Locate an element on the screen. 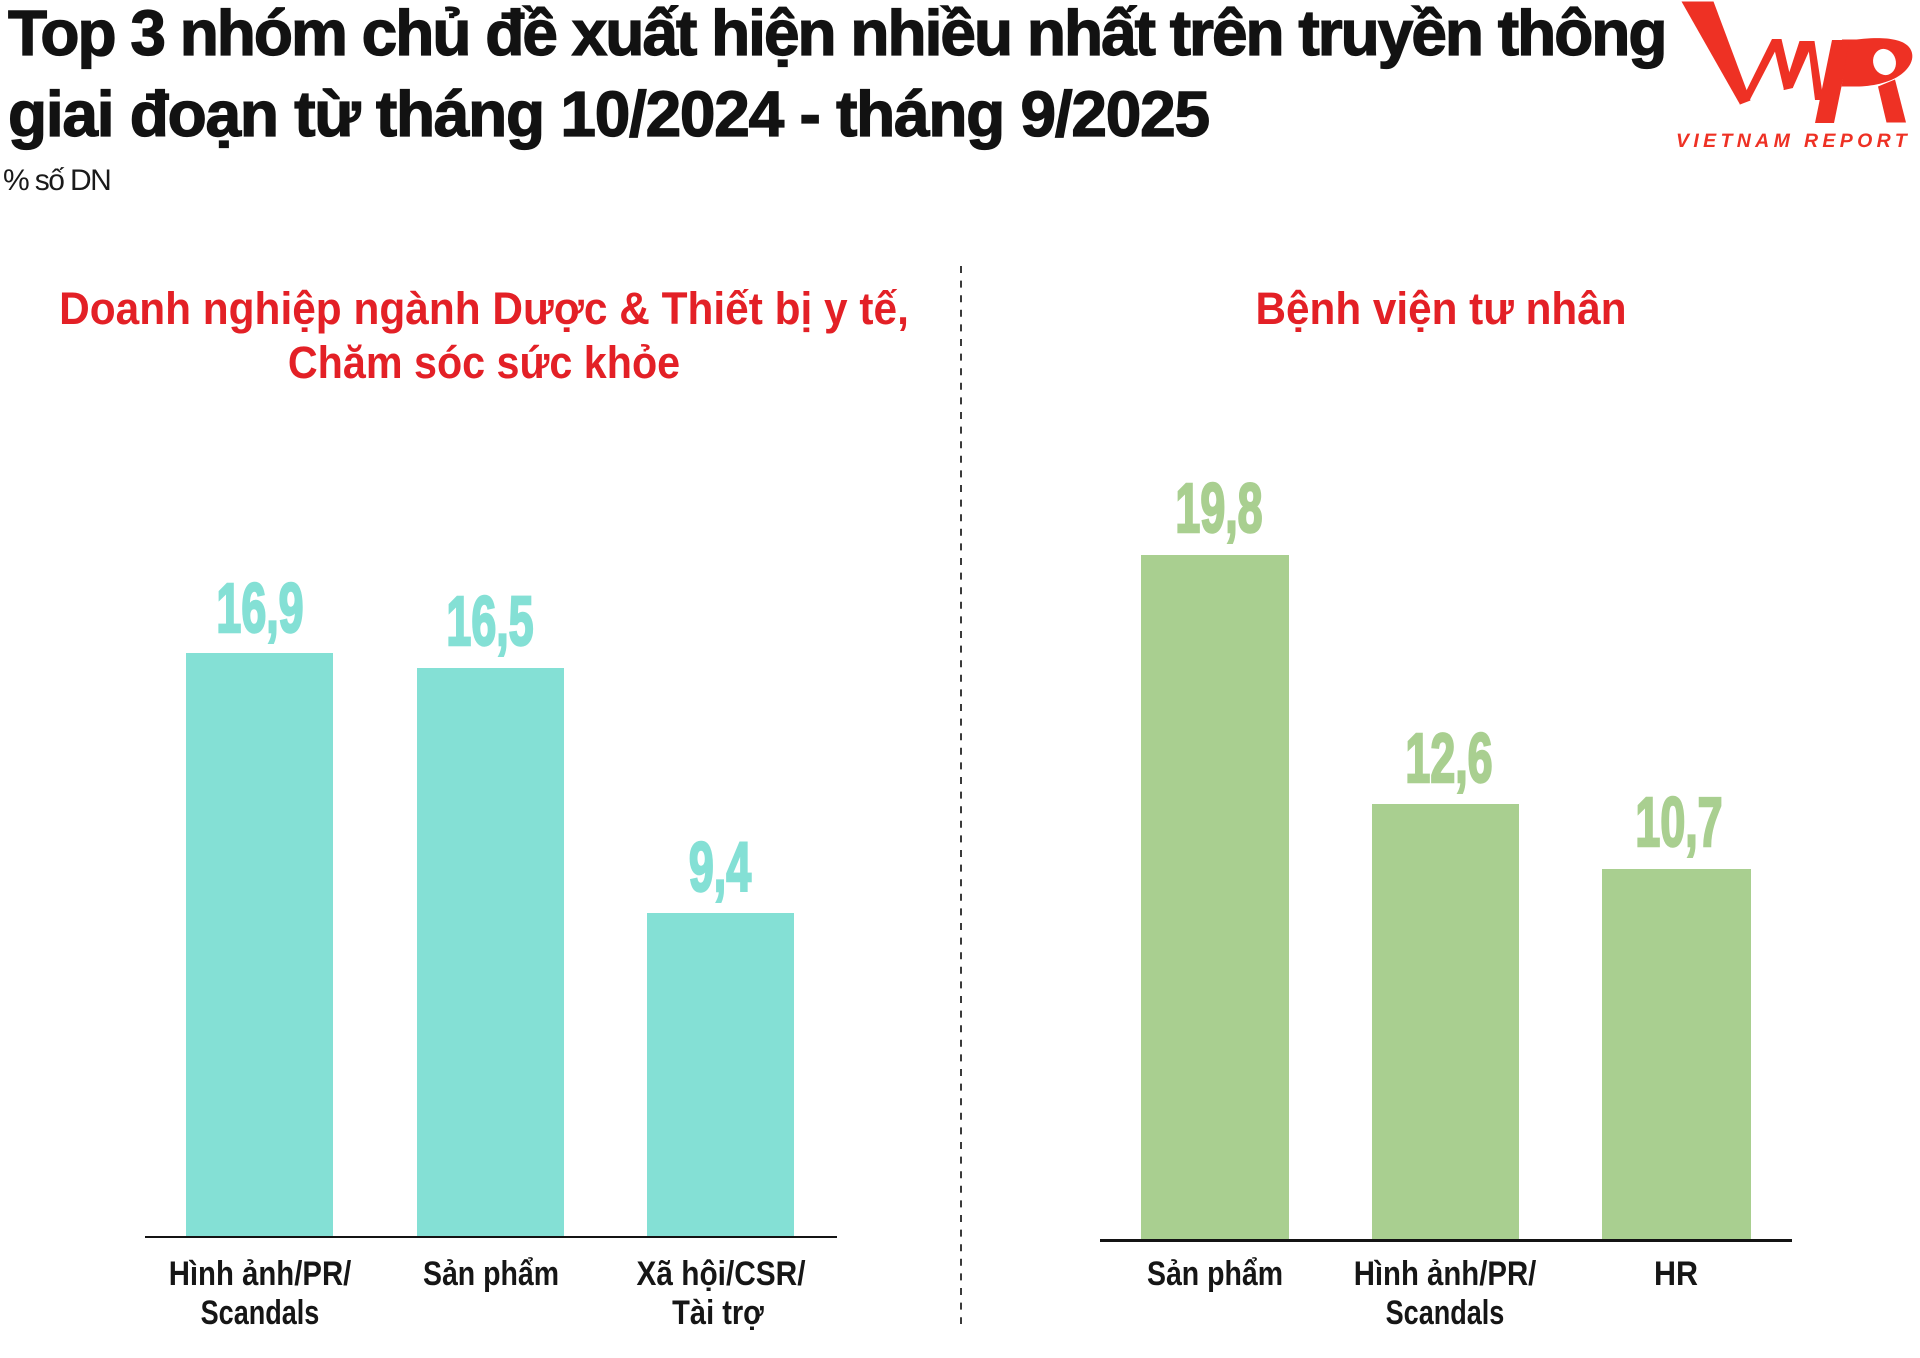 The image size is (1920, 1358). svg-text: VIETNAM REPORT is located at coordinates (1793, 141).